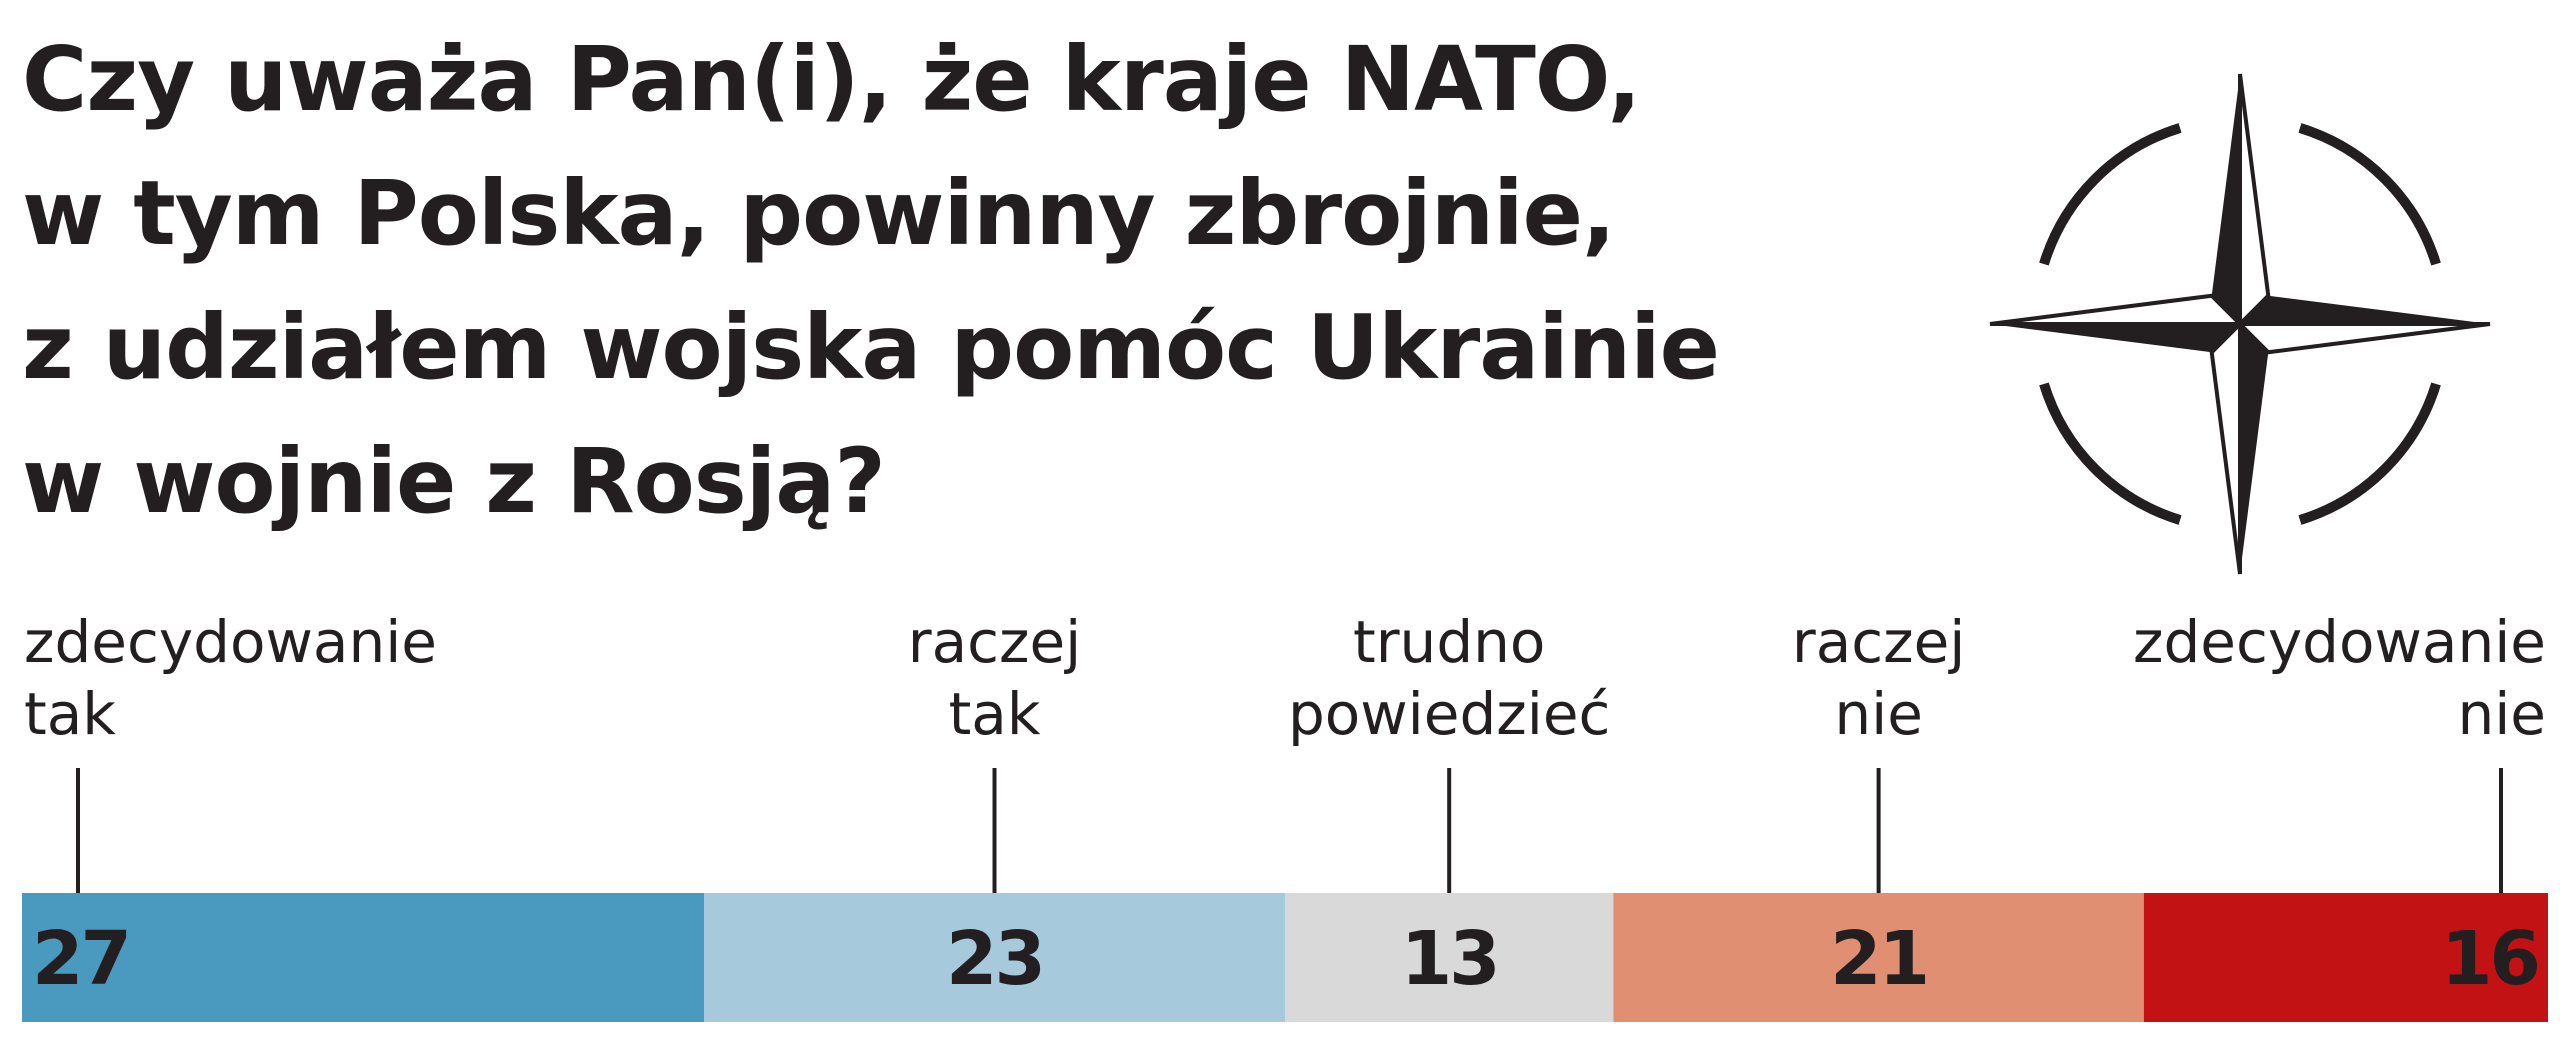  I want to click on title-line: Czy uważa Pan(i), że kraje NATO,, so click(831, 79).